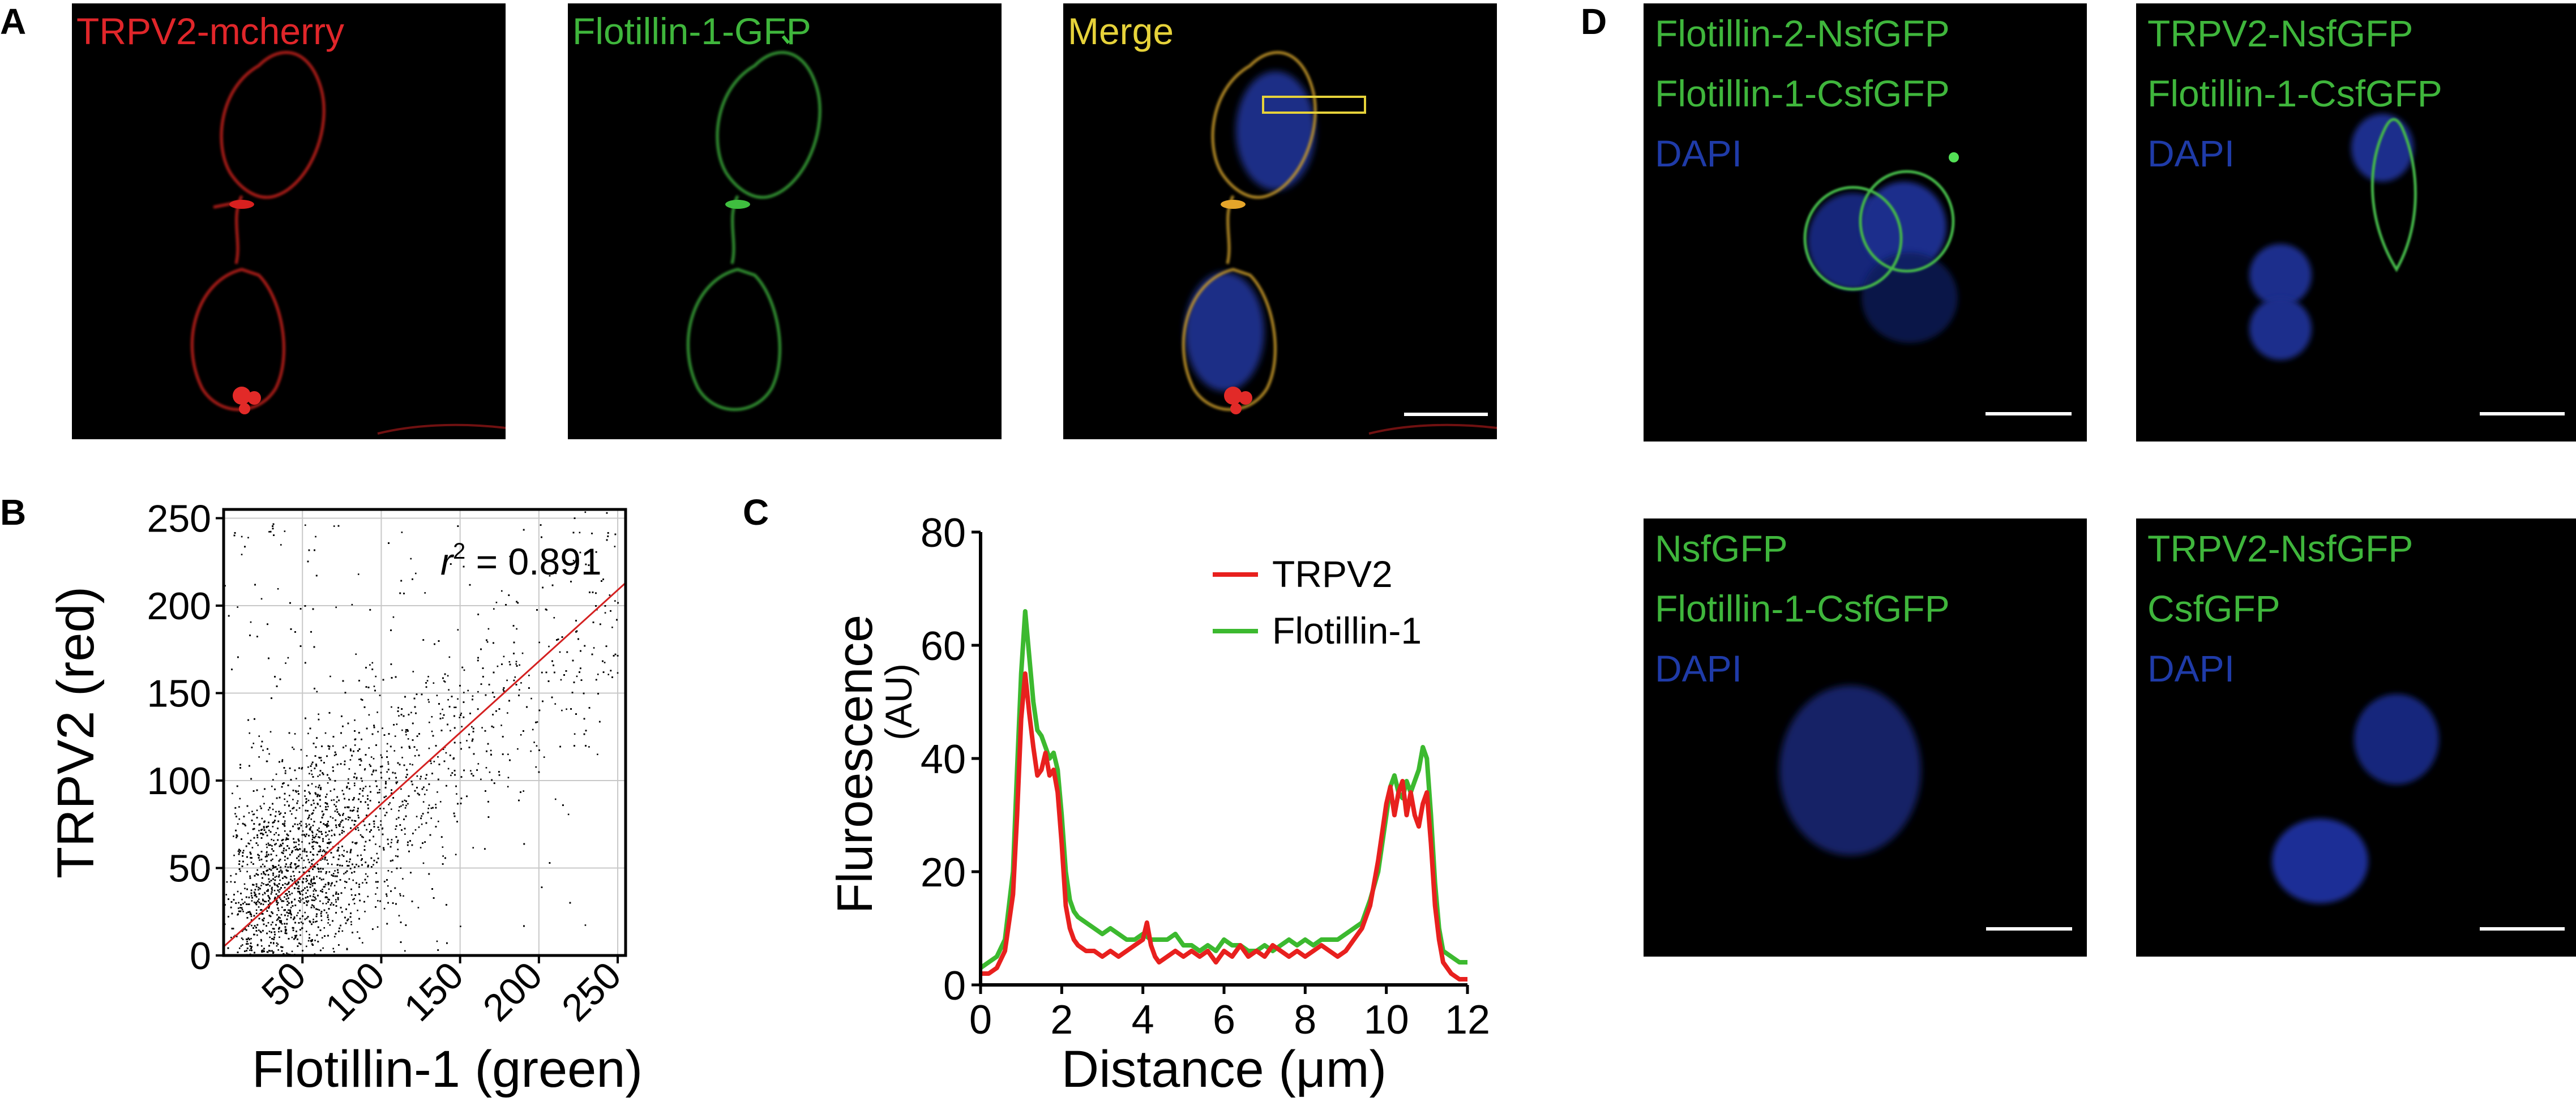 The width and height of the screenshot is (2576, 1110). What do you see at coordinates (2294, 93) in the screenshot?
I see `d2-label-line-2: Flotillin-1-CsfGFP` at bounding box center [2294, 93].